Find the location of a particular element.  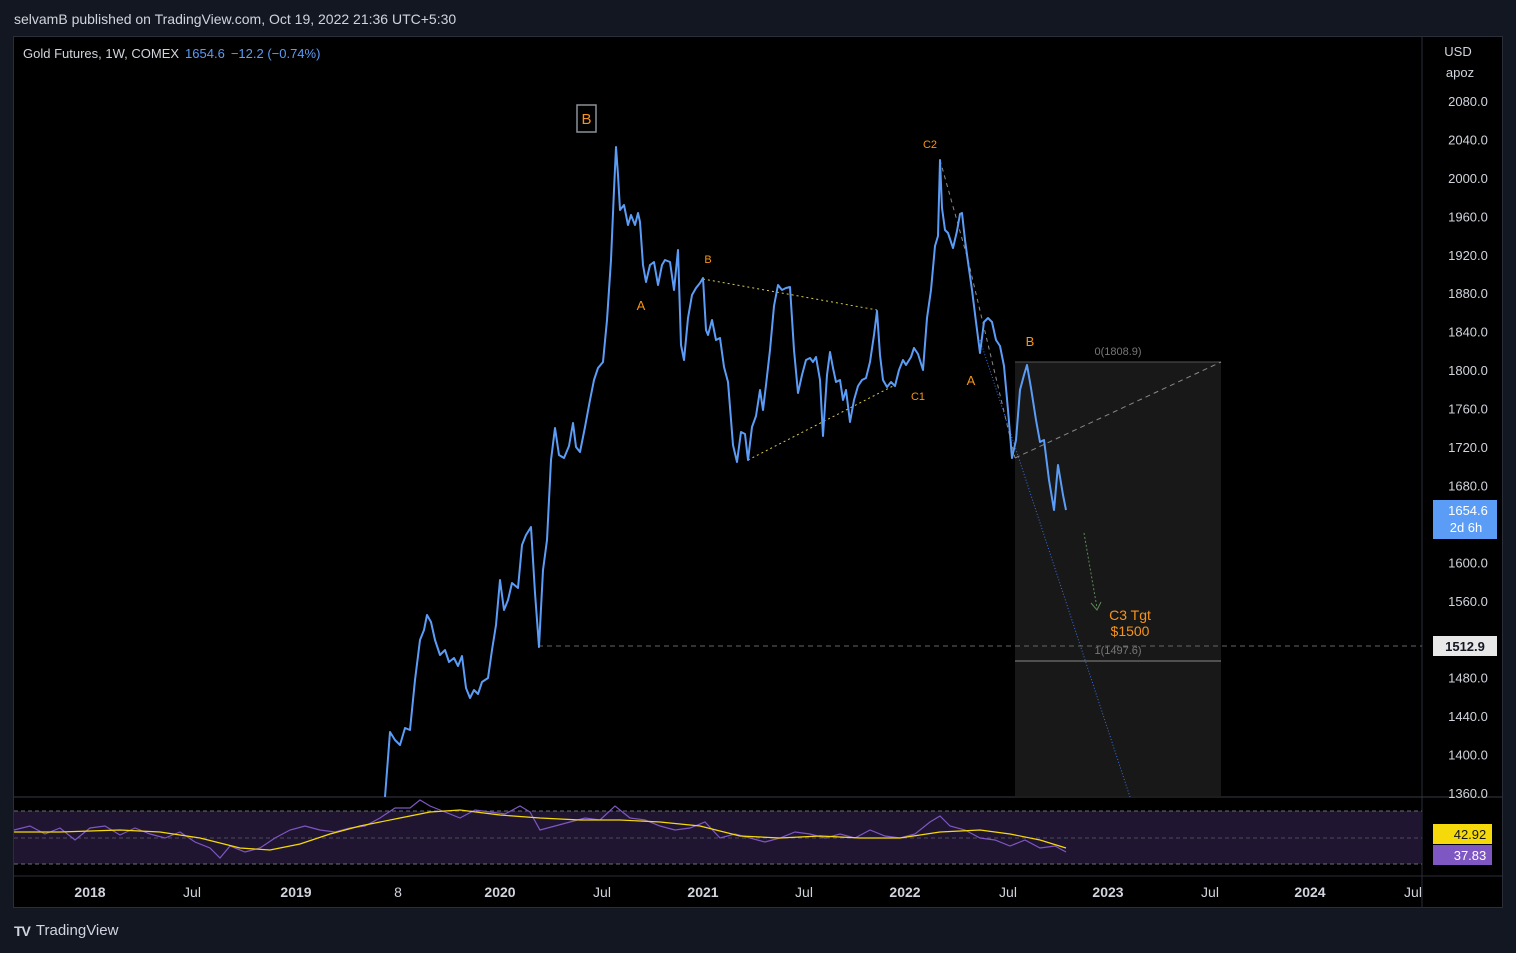

time-tick-label: 2024 is located at coordinates (1309, 892).